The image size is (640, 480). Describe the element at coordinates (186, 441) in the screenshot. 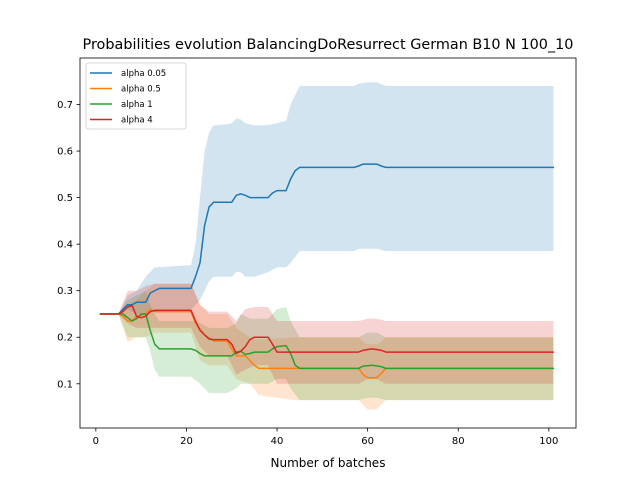

I see `x-tick-label: 20` at that location.